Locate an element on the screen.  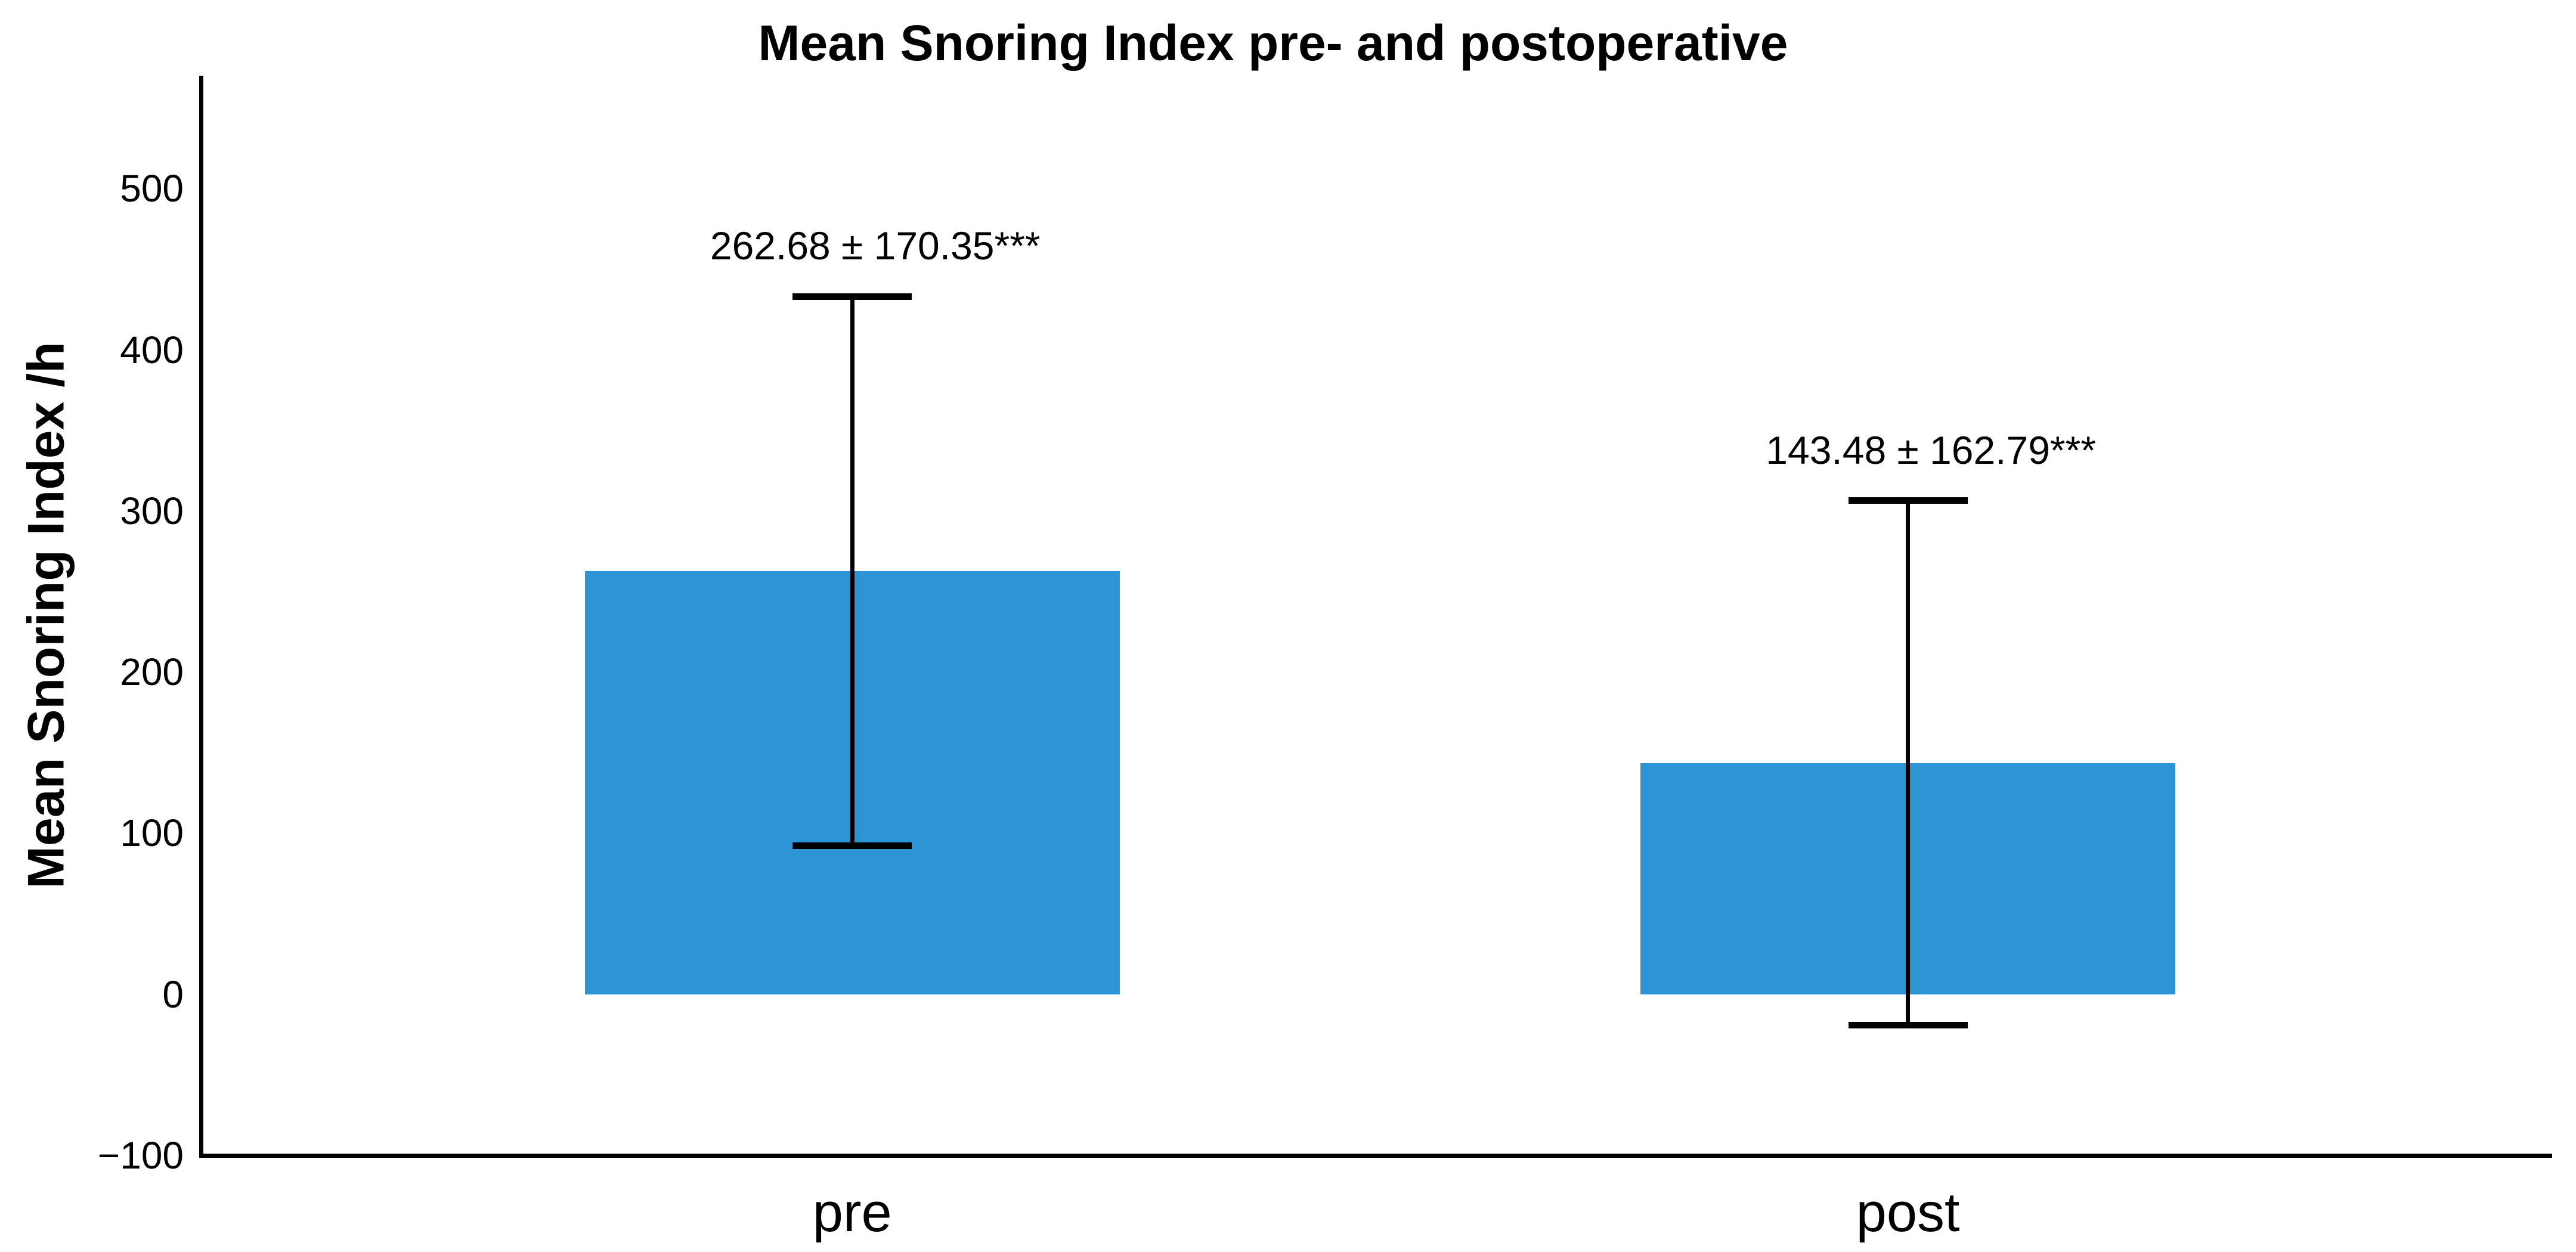
y-axis-title: Mean Snoring Index /h is located at coordinates (46, 615).